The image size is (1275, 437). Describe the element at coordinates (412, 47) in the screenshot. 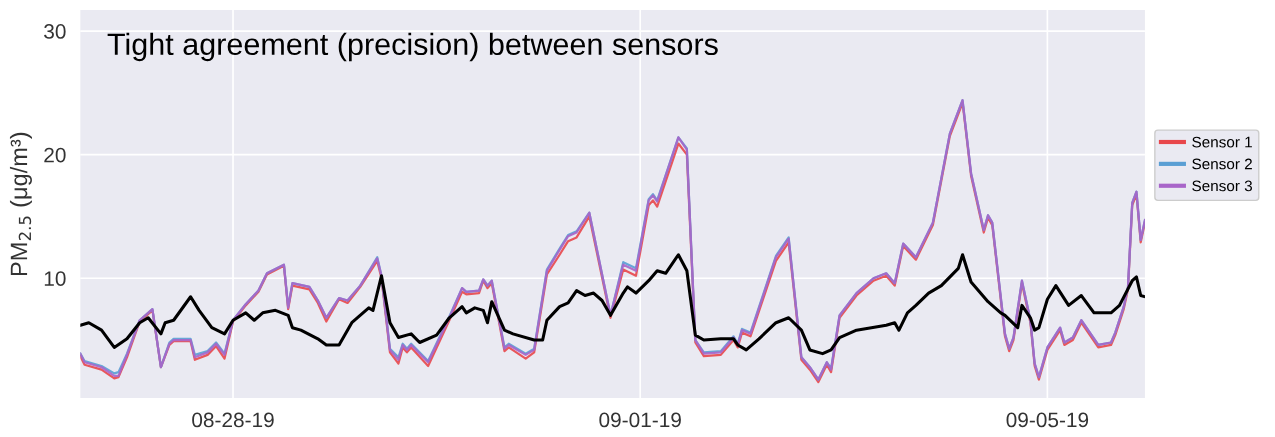

I see `text: Tight agreement (precision) between sensors` at that location.